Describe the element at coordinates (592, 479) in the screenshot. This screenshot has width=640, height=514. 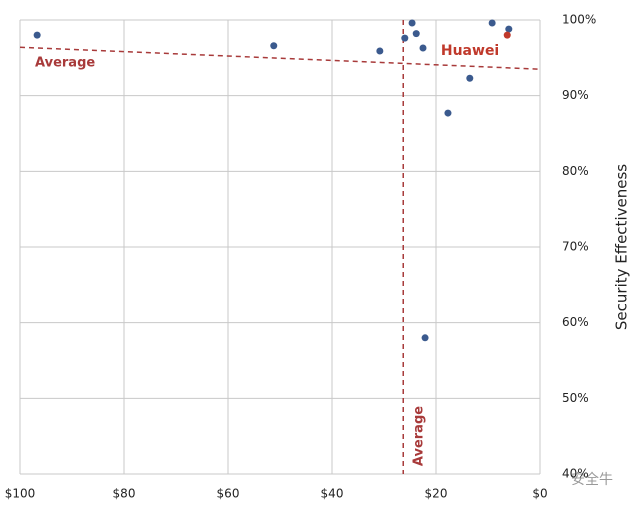
I see `watermark: 安全牛` at that location.